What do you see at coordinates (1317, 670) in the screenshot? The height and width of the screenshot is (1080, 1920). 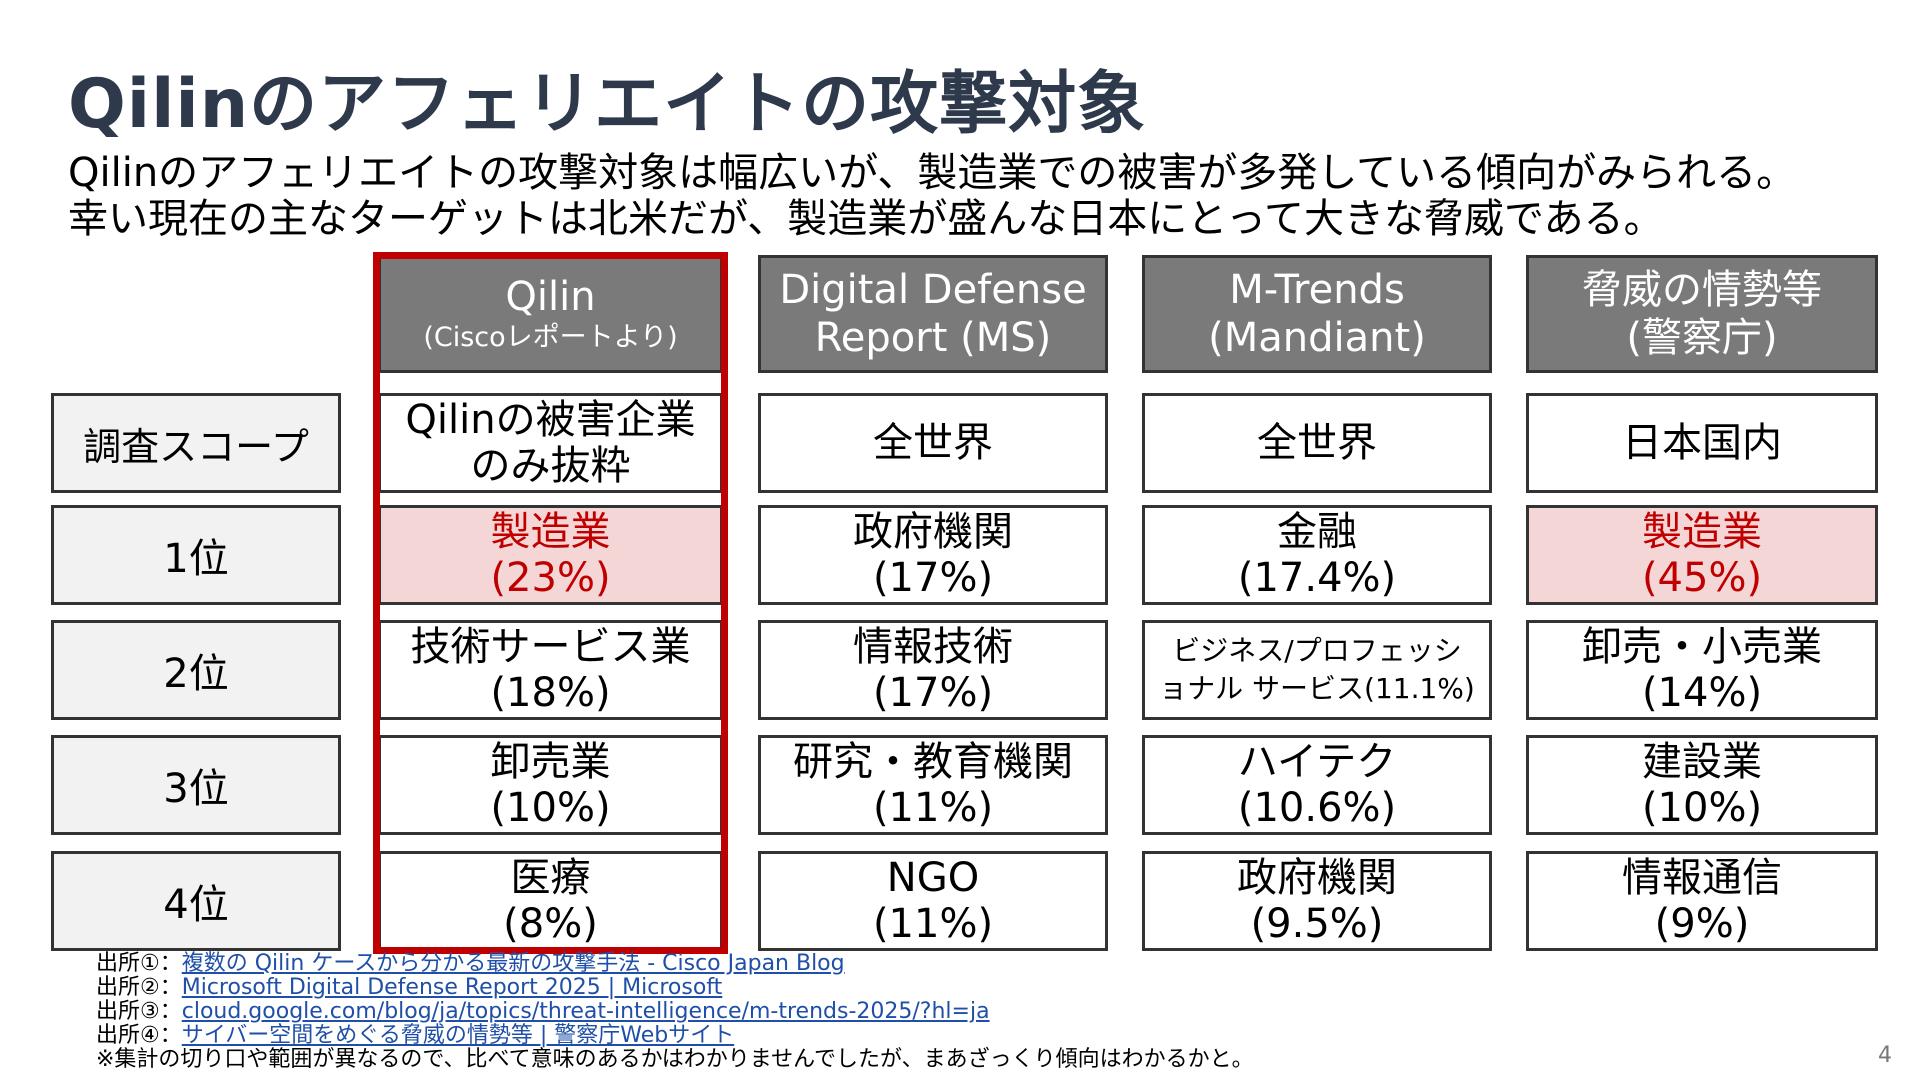 I see `mtrends-rank-2-cell: ビジネス/プロフェッシ ョナル サービス(11.1%)` at bounding box center [1317, 670].